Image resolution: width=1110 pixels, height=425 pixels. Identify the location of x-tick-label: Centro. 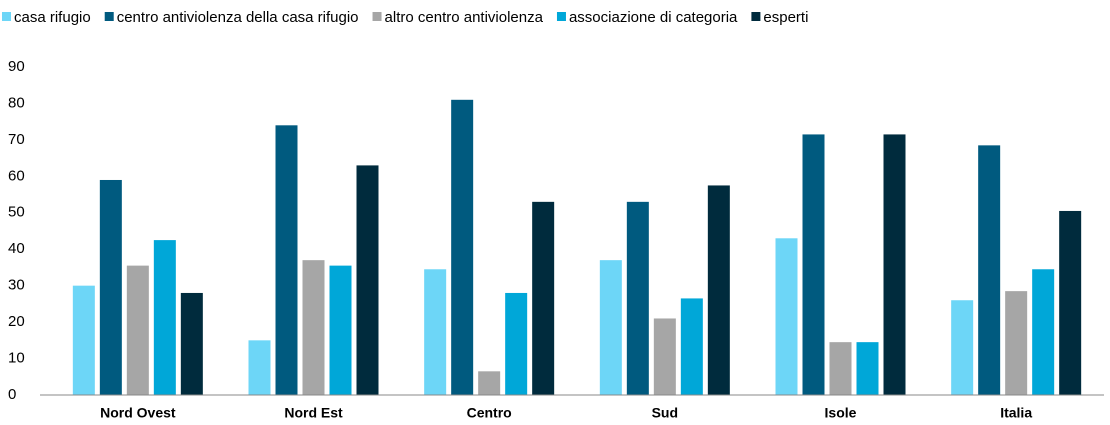
(489, 413).